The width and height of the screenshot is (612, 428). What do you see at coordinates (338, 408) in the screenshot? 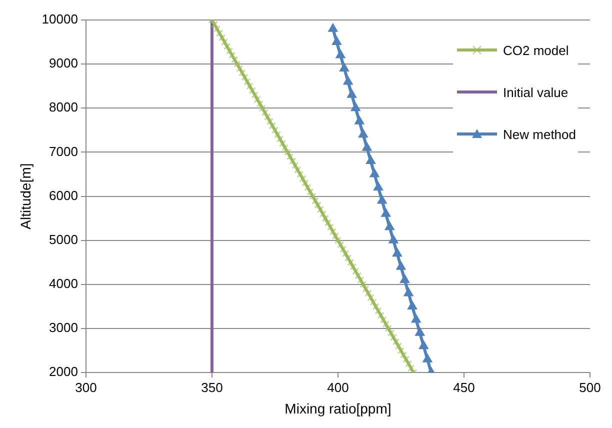
I see `x-axis-title: Mixing ratio[ppm]` at bounding box center [338, 408].